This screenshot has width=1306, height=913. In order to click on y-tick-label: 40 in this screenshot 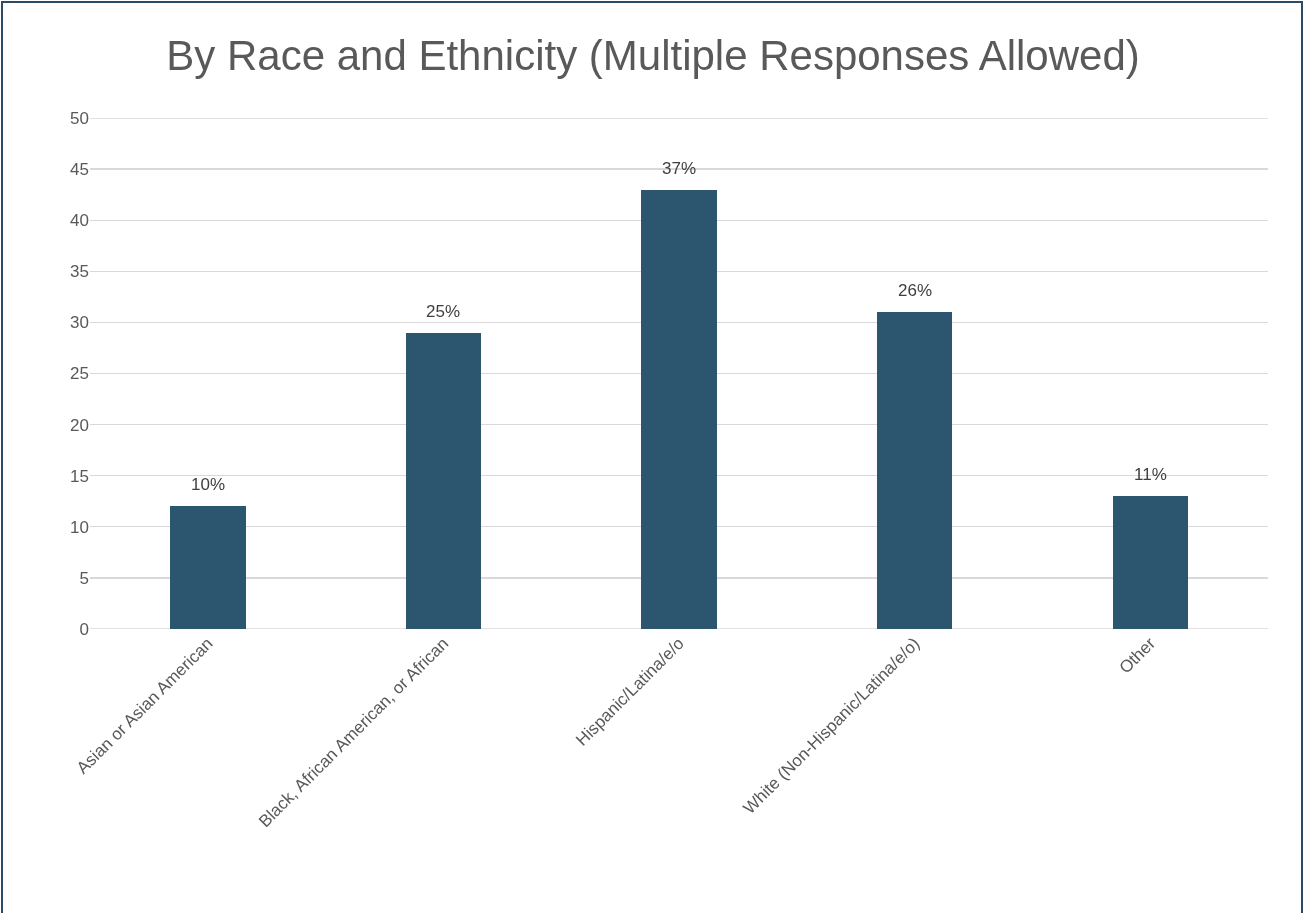, I will do `click(79, 221)`.